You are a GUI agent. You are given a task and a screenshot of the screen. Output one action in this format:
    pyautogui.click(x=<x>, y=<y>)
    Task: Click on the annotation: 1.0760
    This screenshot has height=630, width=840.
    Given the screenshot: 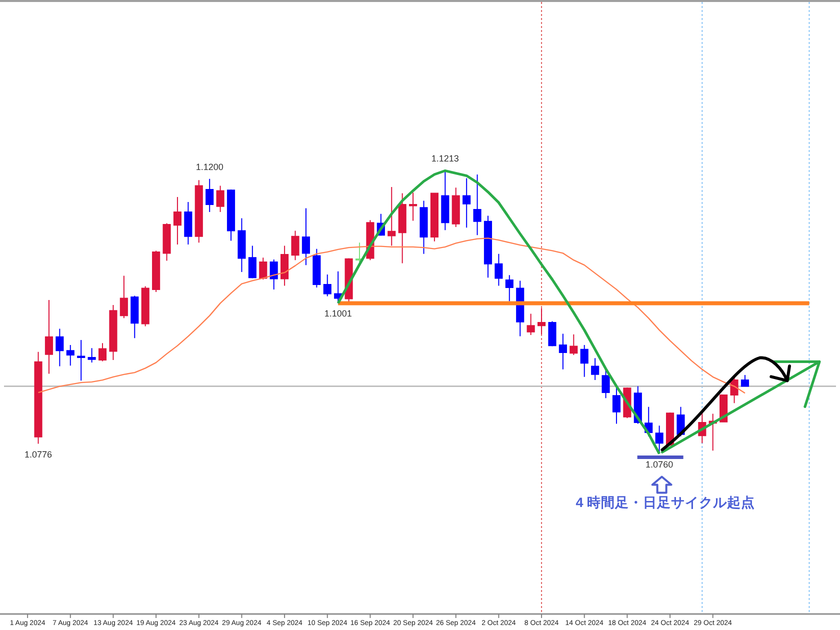 What is the action you would take?
    pyautogui.click(x=660, y=464)
    